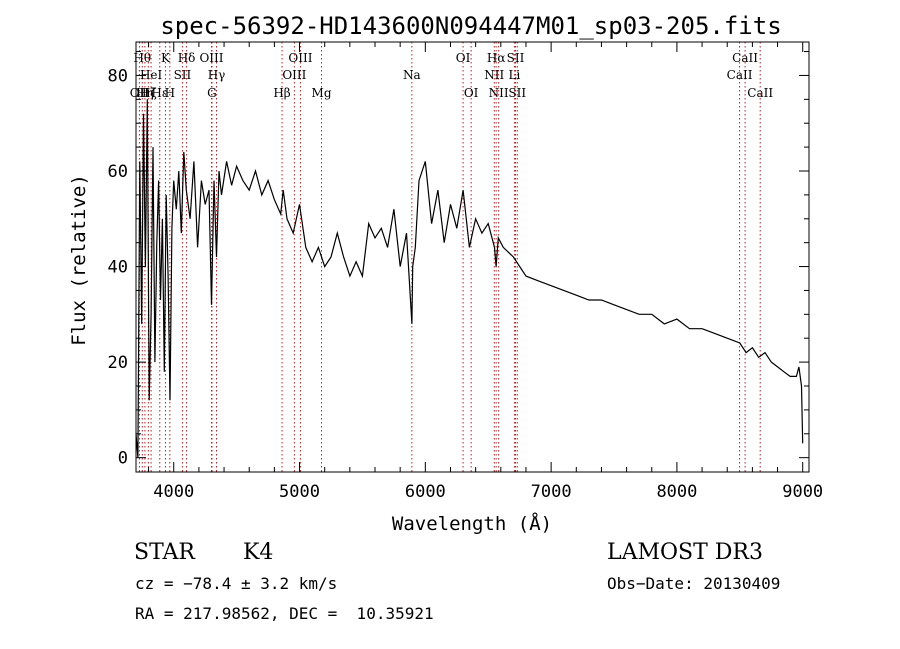 This screenshot has height=649, width=900. What do you see at coordinates (516, 58) in the screenshot?
I see `line-label-24: SII` at bounding box center [516, 58].